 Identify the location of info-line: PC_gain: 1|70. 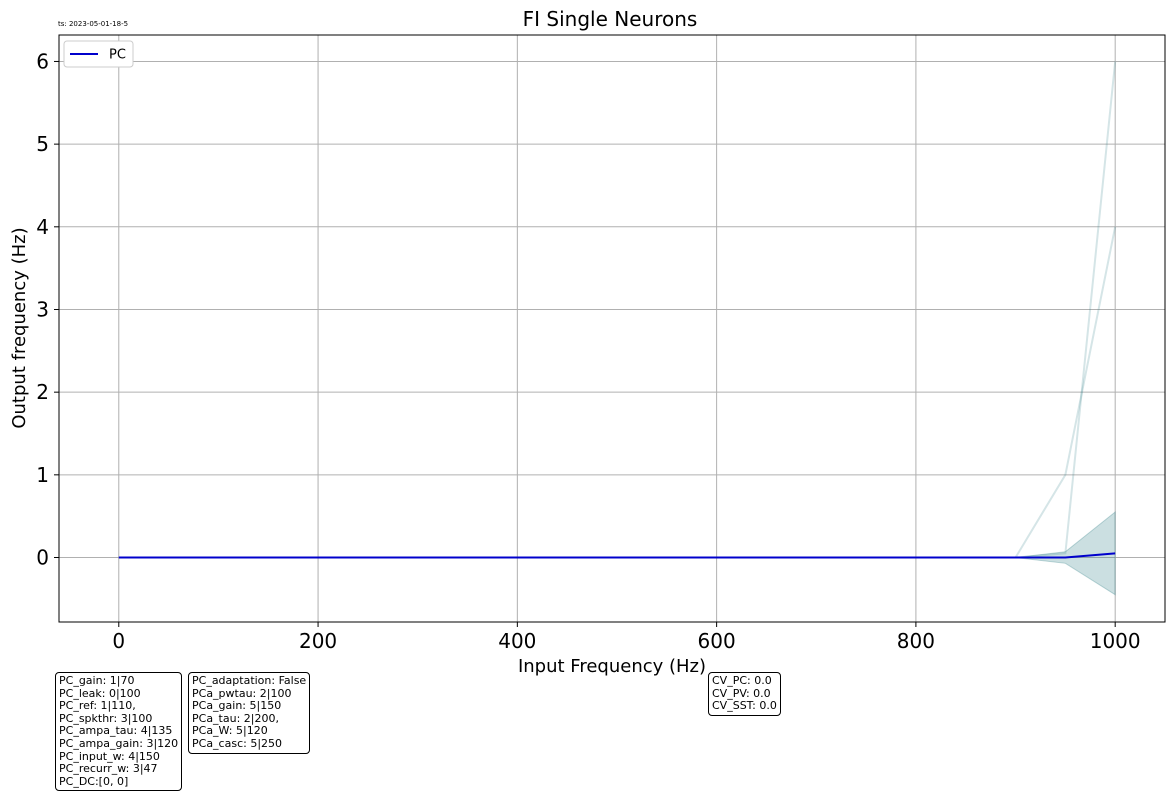
(97, 680).